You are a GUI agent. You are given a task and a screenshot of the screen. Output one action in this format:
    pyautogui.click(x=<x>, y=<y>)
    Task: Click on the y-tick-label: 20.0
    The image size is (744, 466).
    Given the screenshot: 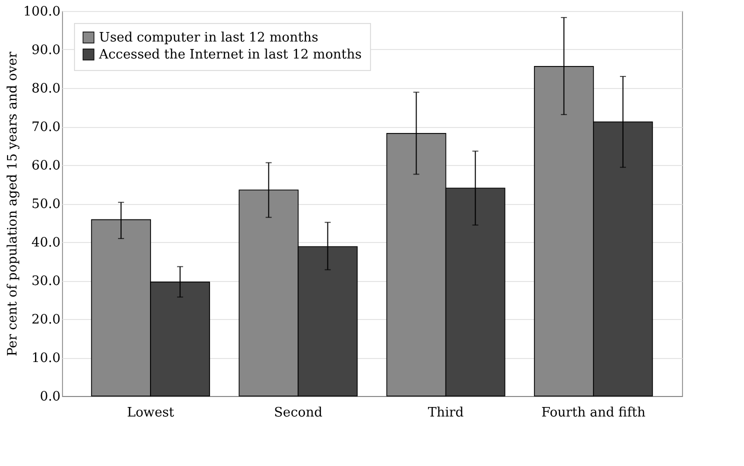 What is the action you would take?
    pyautogui.click(x=46, y=320)
    